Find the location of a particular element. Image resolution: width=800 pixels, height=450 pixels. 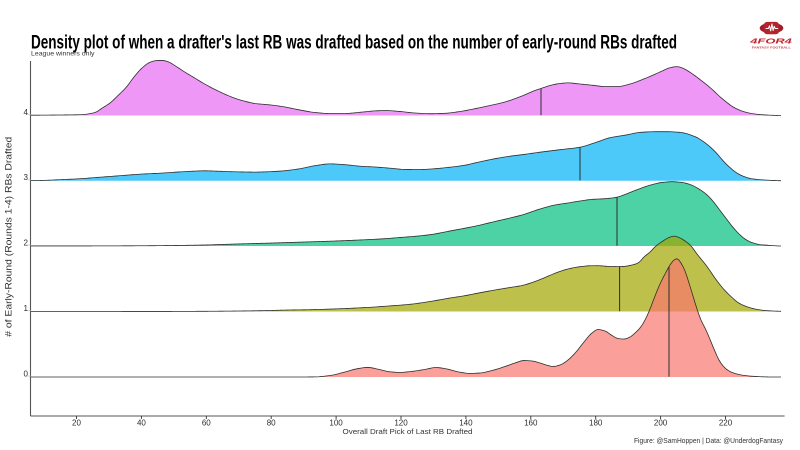

svg-text: 180 is located at coordinates (596, 423).